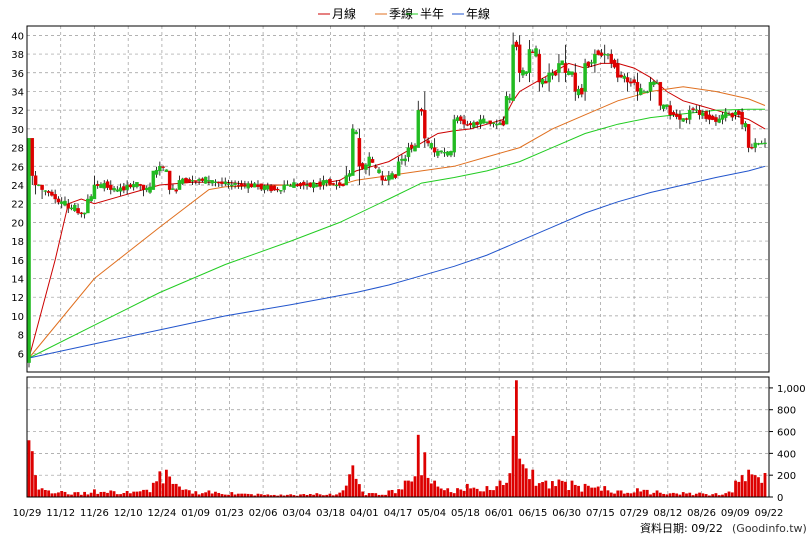  Describe the element at coordinates (667, 513) in the screenshot. I see `date-tick-label: 08/12` at that location.